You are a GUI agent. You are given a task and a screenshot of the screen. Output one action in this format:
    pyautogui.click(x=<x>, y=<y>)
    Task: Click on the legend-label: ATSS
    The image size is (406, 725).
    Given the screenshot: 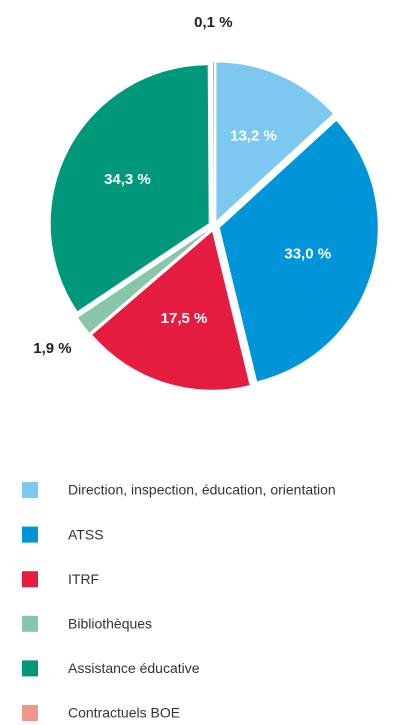 What is the action you would take?
    pyautogui.click(x=86, y=534)
    